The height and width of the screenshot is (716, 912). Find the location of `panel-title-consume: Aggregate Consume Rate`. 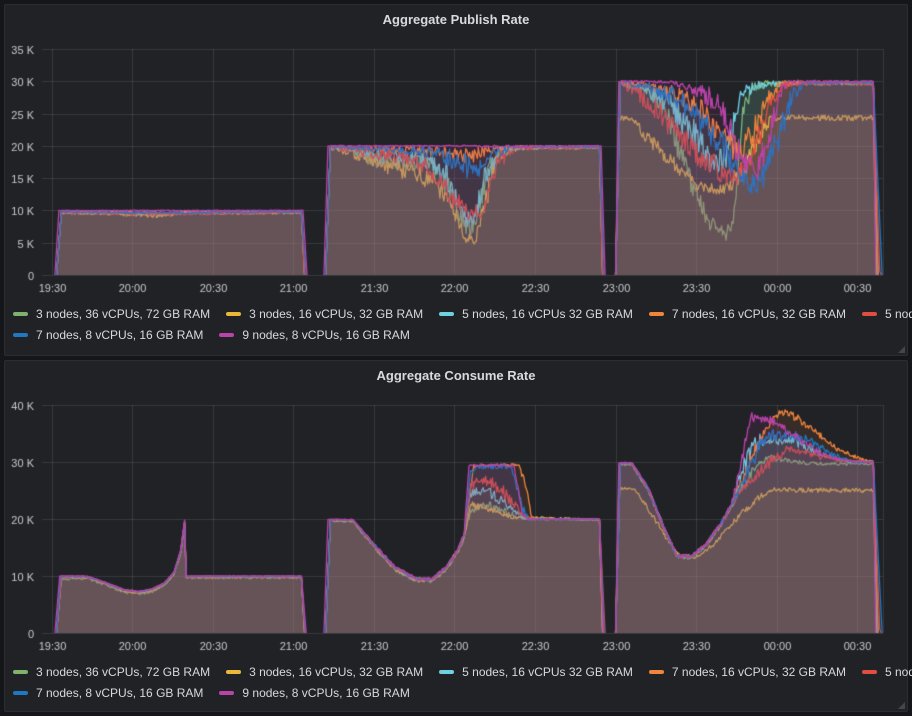

panel-title-consume: Aggregate Consume Rate is located at coordinates (456, 375).